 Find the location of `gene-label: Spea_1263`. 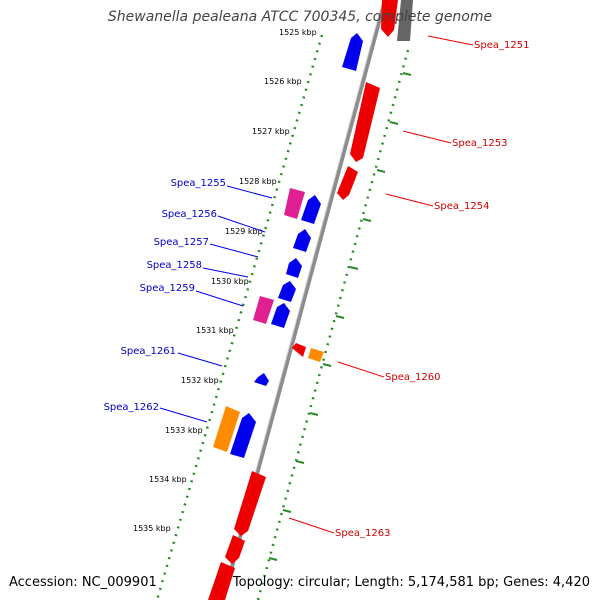

gene-label: Spea_1263 is located at coordinates (362, 533).